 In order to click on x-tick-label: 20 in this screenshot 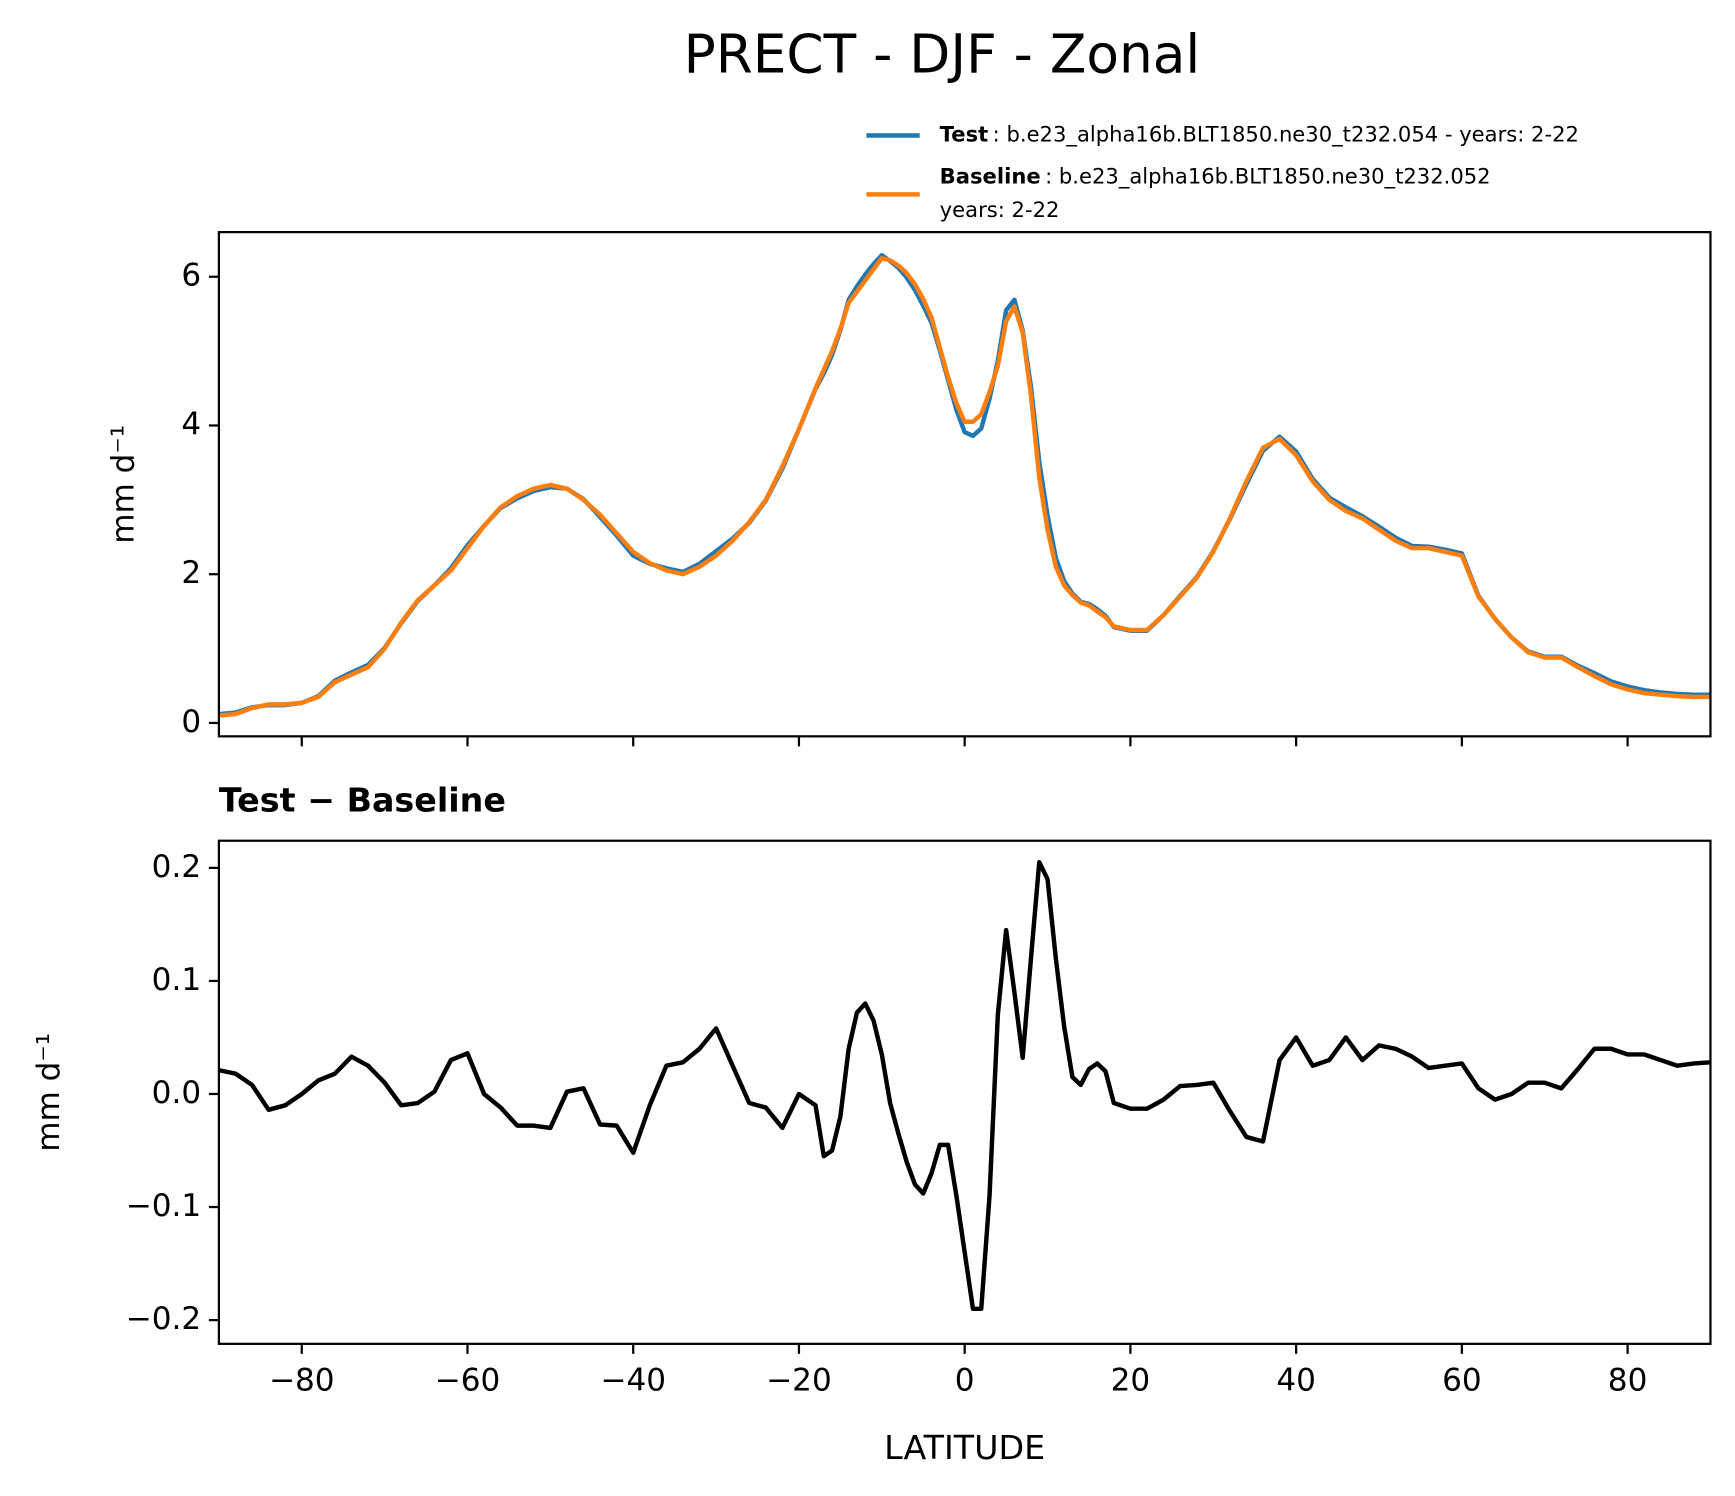, I will do `click(1131, 1381)`.